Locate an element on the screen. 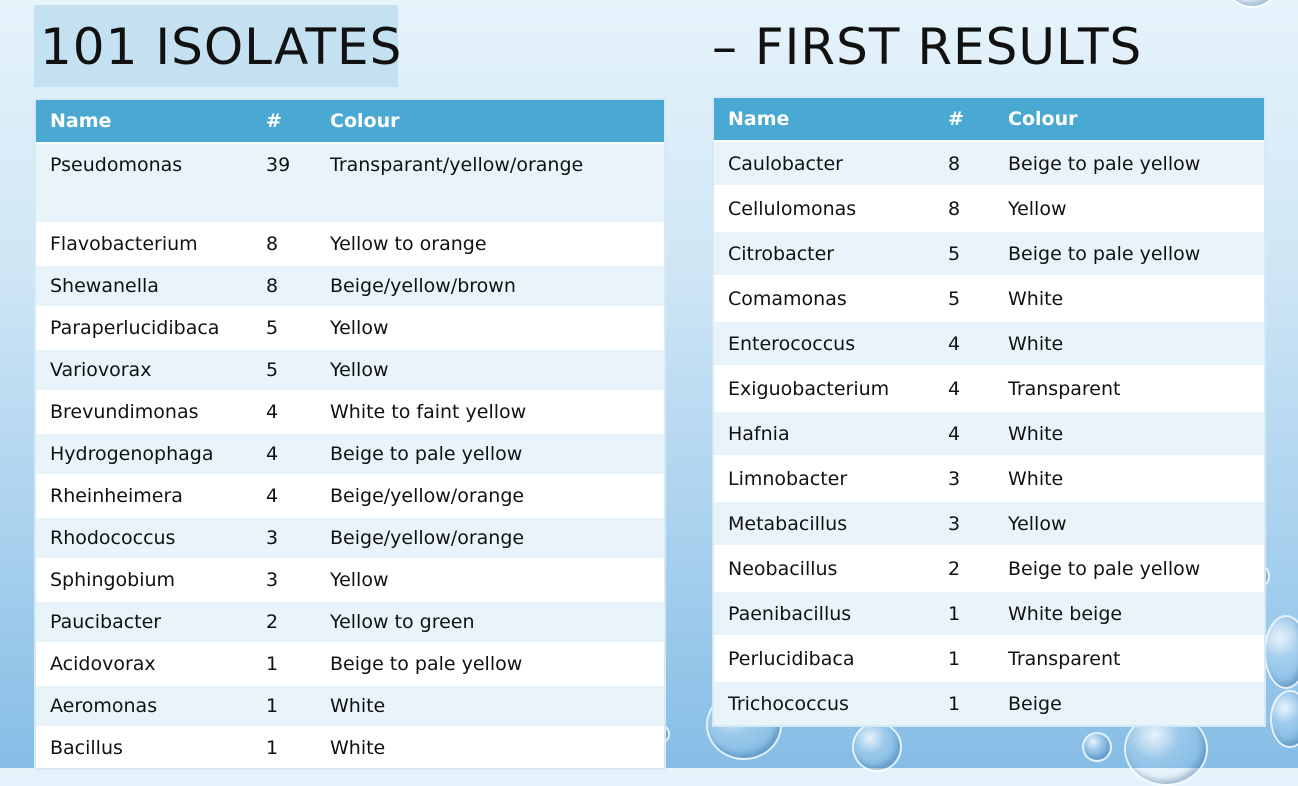 The width and height of the screenshot is (1298, 786). table-row: Hydrogenophaga 4 Beige to pale yellow is located at coordinates (350, 453).